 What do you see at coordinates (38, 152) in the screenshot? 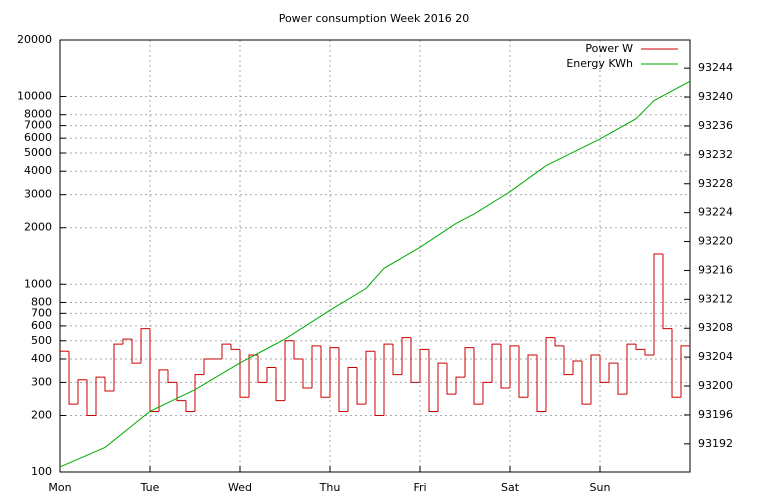
I see `y-tick-label: 5000` at bounding box center [38, 152].